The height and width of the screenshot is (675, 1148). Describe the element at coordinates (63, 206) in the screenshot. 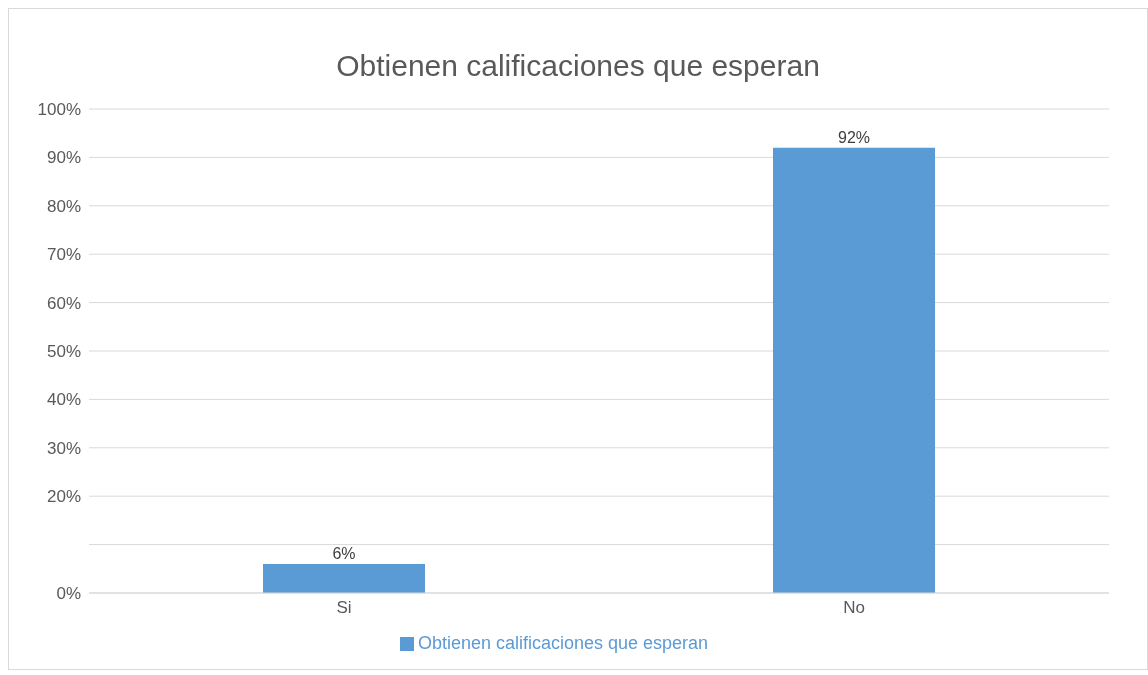

I see `y-tick-label: 80%` at that location.